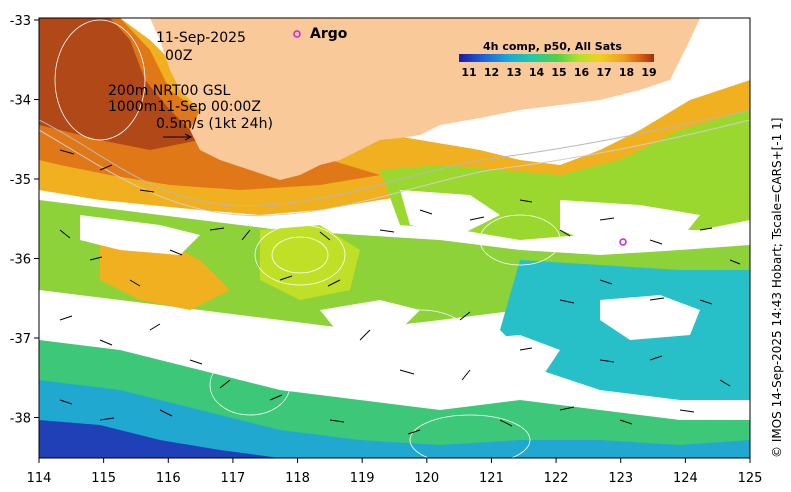  I want to click on colorbar-gradient, so click(556, 58).